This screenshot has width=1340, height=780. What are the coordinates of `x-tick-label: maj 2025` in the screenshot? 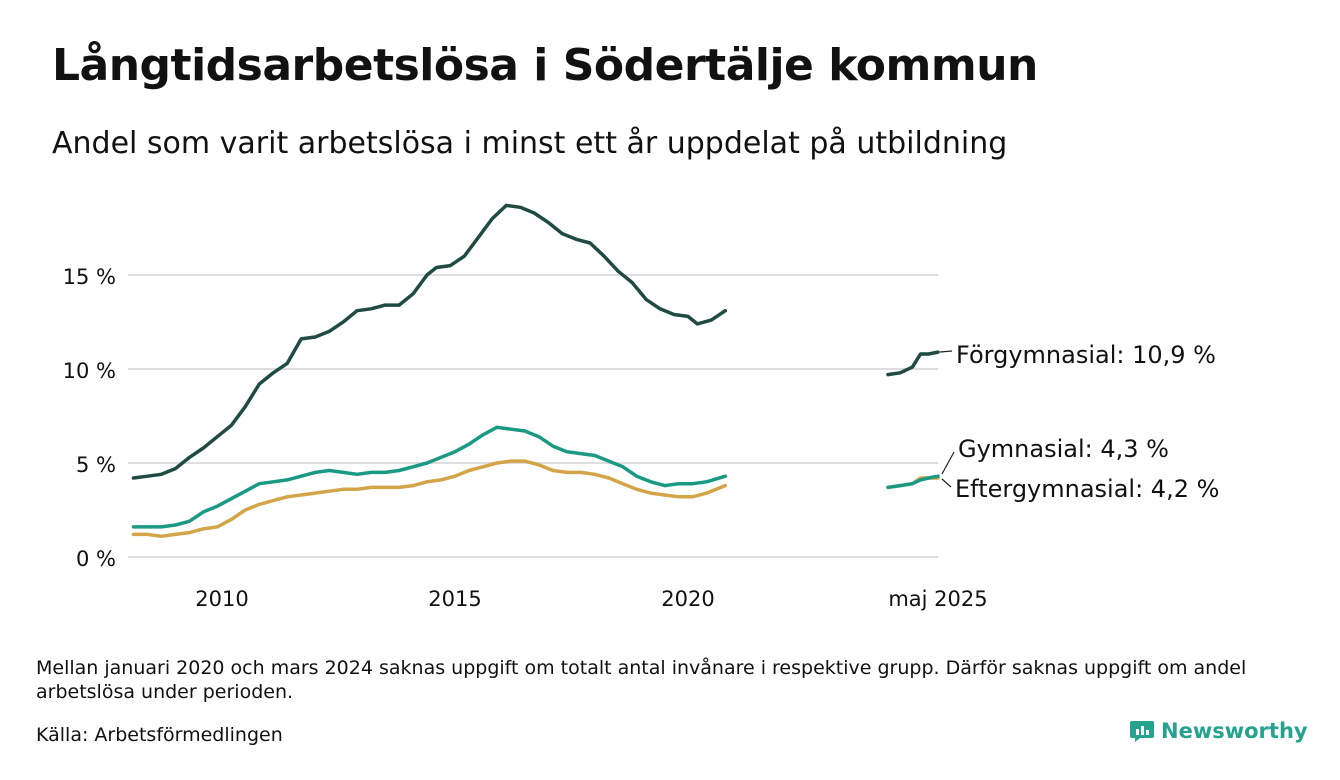 It's located at (937, 599).